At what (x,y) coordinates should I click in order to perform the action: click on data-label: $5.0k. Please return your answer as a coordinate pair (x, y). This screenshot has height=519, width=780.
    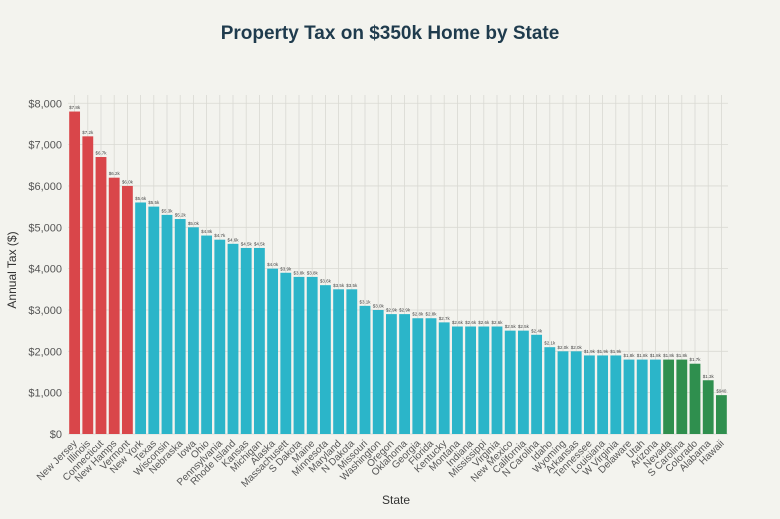
    Looking at the image, I should click on (194, 223).